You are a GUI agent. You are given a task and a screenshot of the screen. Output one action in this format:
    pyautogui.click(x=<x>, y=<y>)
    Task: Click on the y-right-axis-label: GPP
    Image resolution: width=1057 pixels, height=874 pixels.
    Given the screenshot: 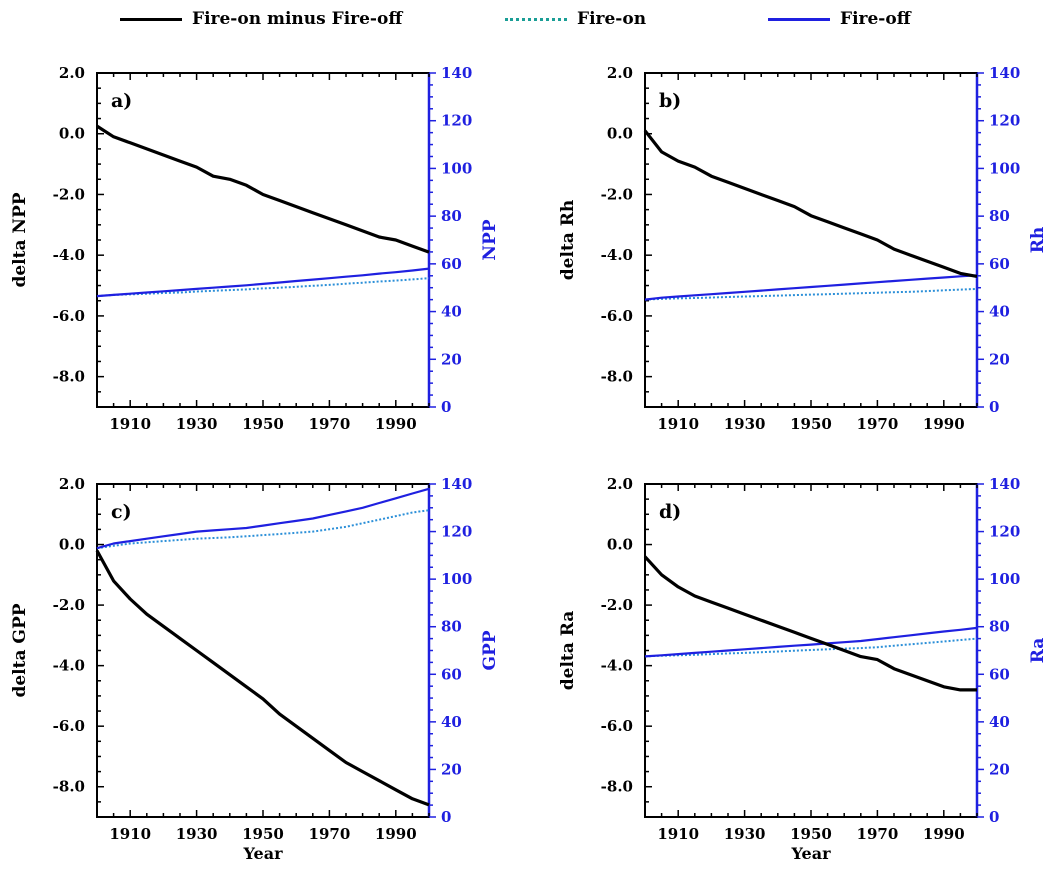 What is the action you would take?
    pyautogui.click(x=490, y=650)
    